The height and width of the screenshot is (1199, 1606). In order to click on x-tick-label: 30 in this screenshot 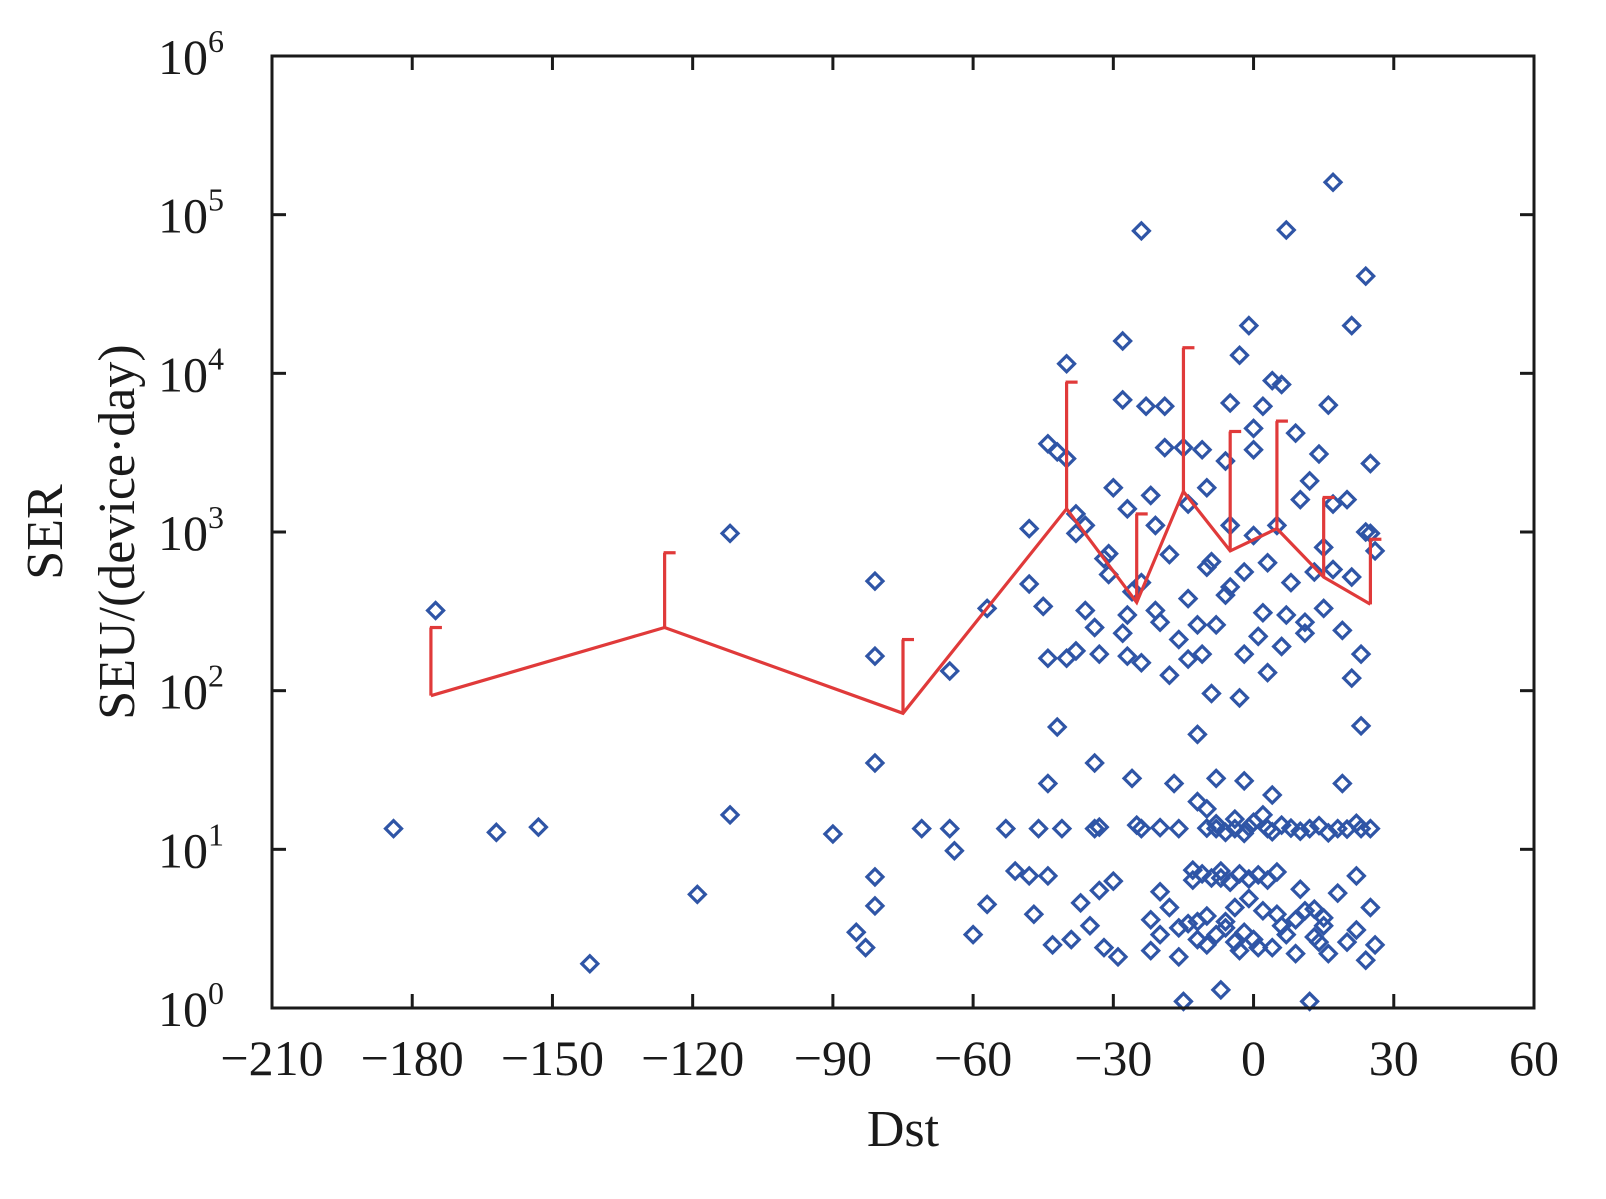, I will do `click(1394, 1058)`.